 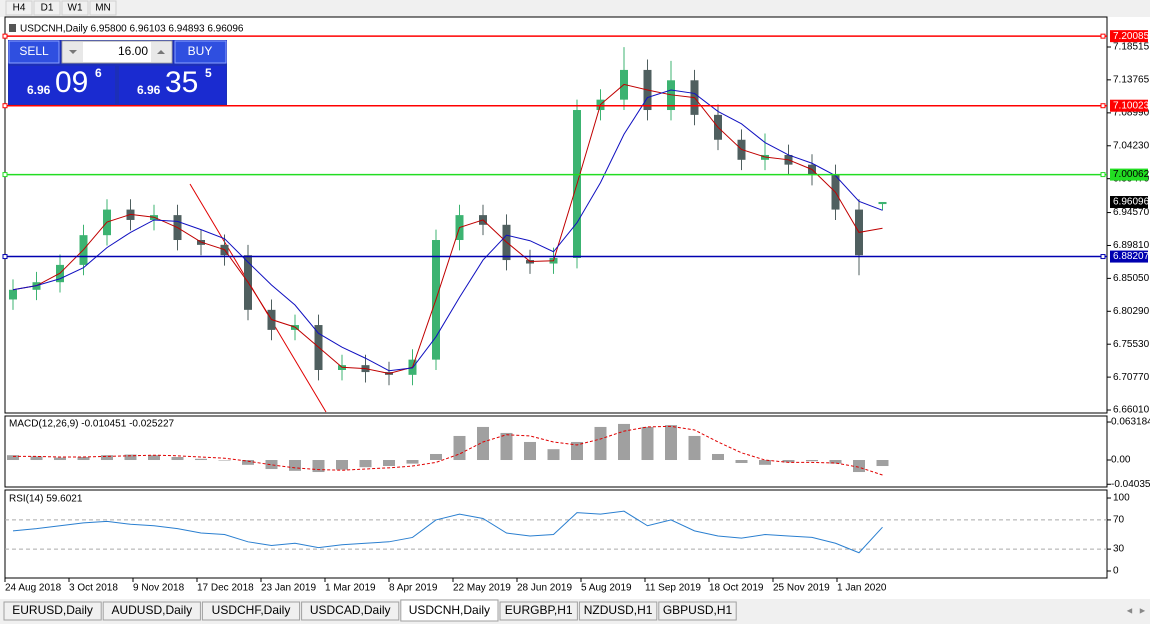 I want to click on tab-label: EURGBP,H1, so click(x=539, y=610).